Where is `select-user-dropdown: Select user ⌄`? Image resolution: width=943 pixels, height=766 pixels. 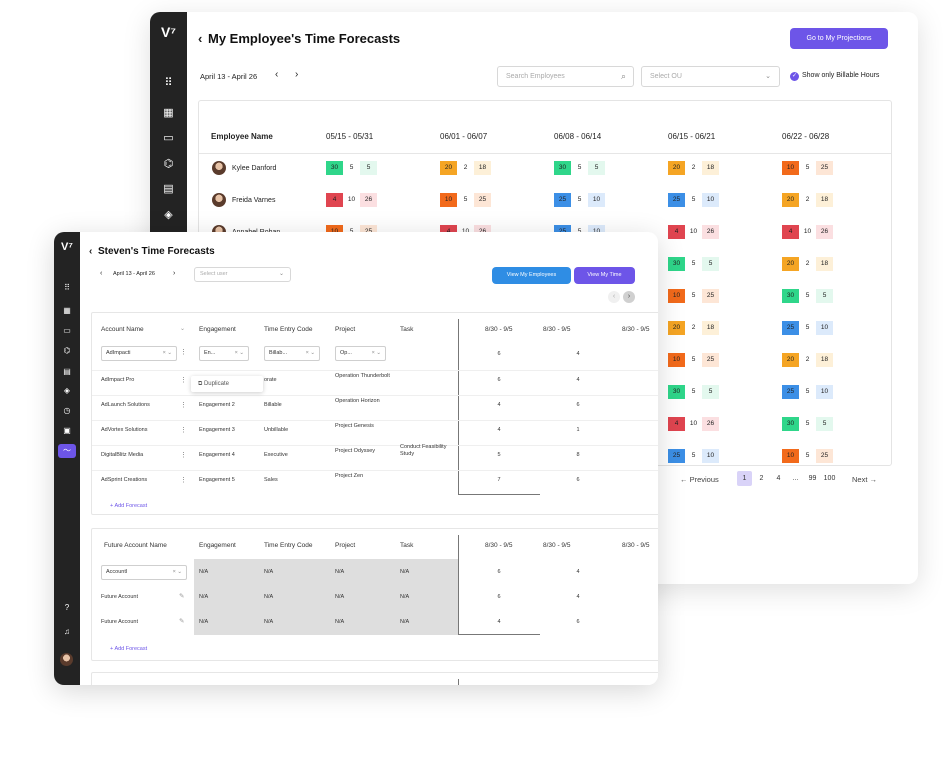 select-user-dropdown: Select user ⌄ is located at coordinates (242, 274).